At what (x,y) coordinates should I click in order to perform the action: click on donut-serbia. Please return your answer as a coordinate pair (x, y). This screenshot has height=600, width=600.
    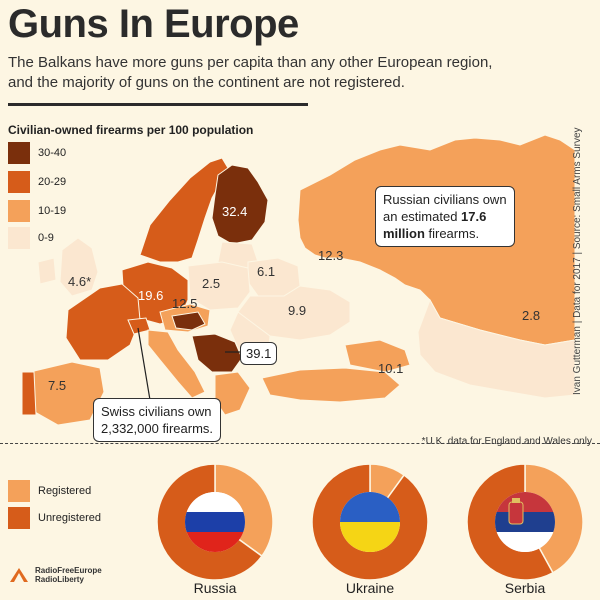
    Looking at the image, I should click on (525, 522).